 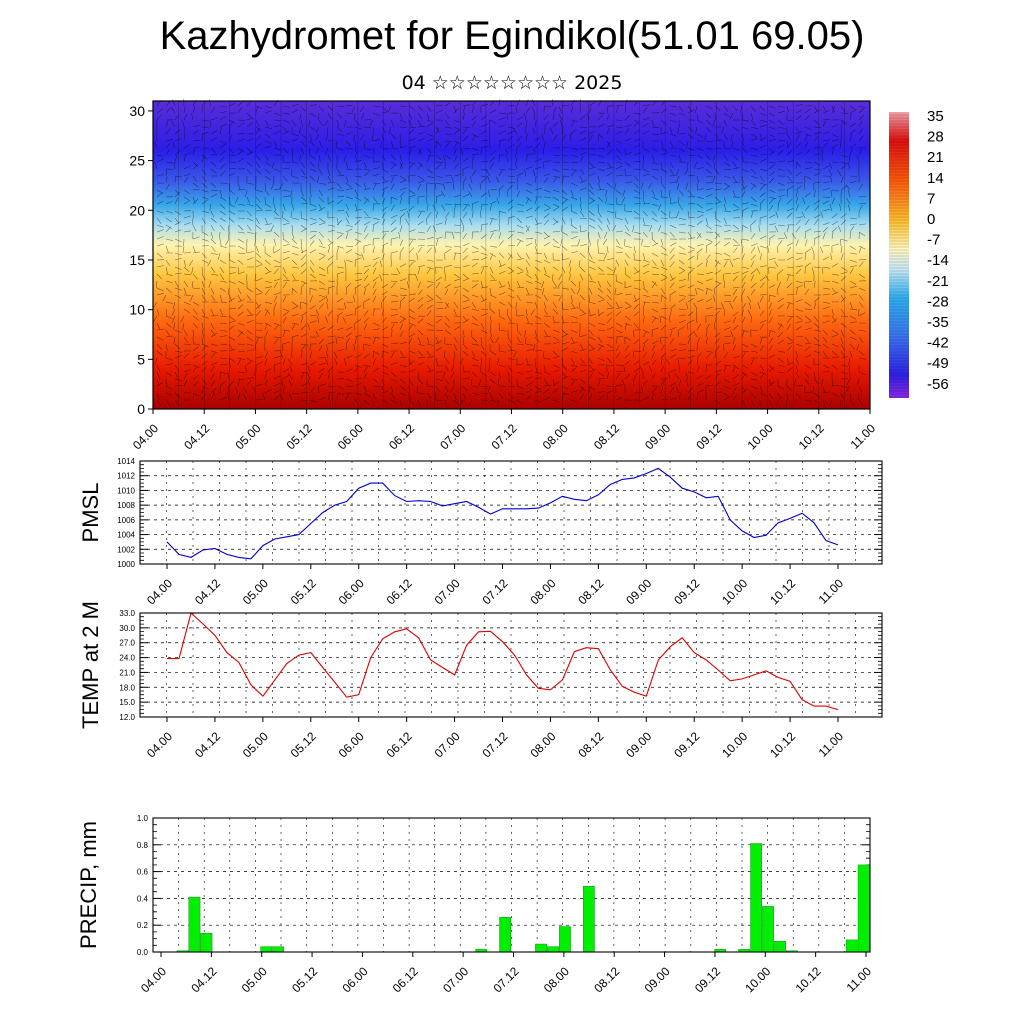 What do you see at coordinates (126, 461) in the screenshot?
I see `y-tick-label: 1014` at bounding box center [126, 461].